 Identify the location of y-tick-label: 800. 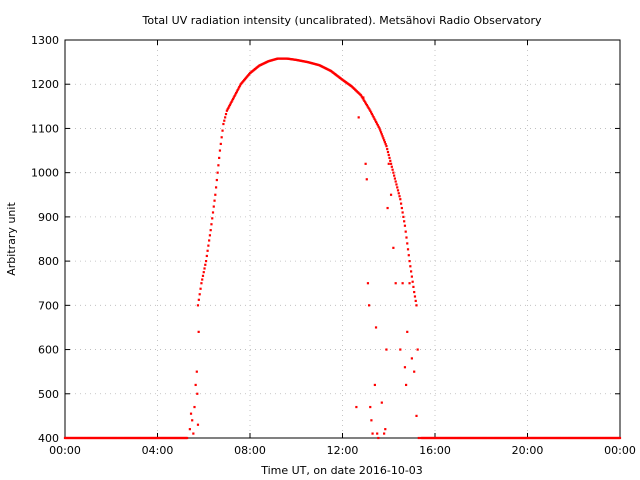
(48, 261).